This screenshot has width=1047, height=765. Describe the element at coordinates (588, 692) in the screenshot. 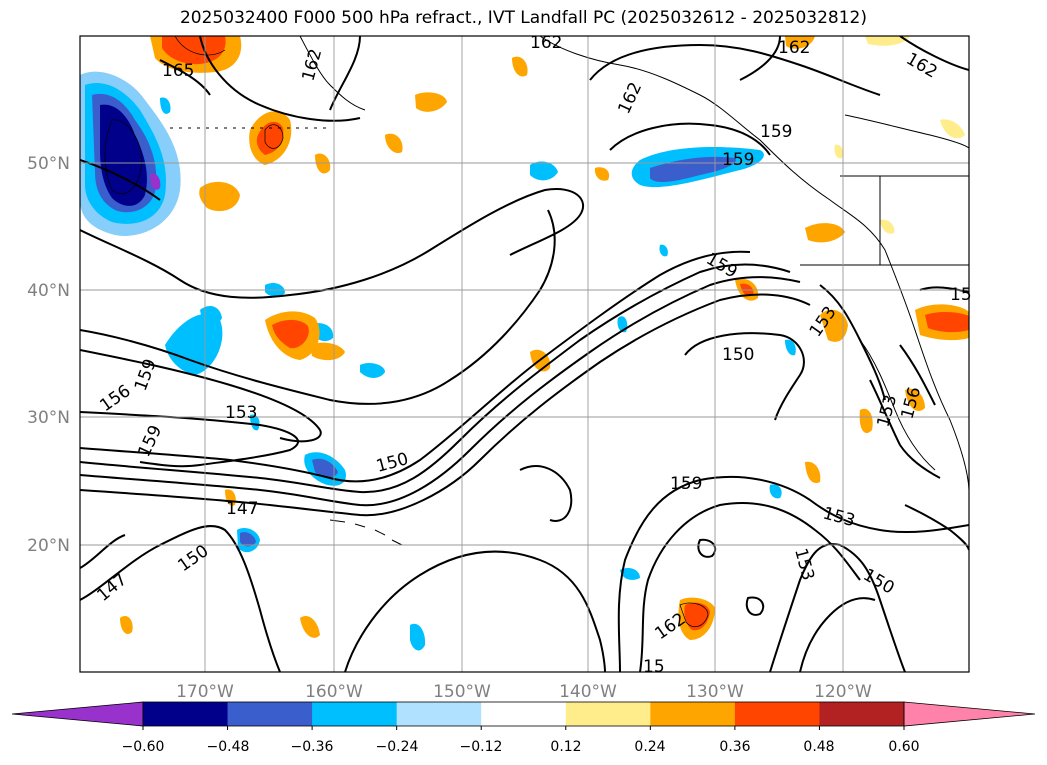

I see `lon-label: 140°W` at that location.